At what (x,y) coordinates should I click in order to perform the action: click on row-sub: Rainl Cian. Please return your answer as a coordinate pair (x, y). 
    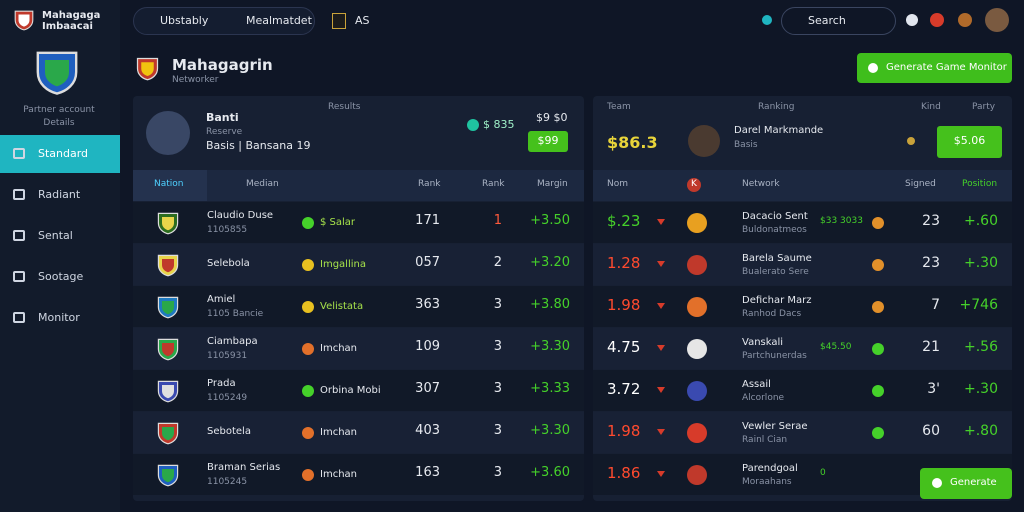
    Looking at the image, I should click on (765, 440).